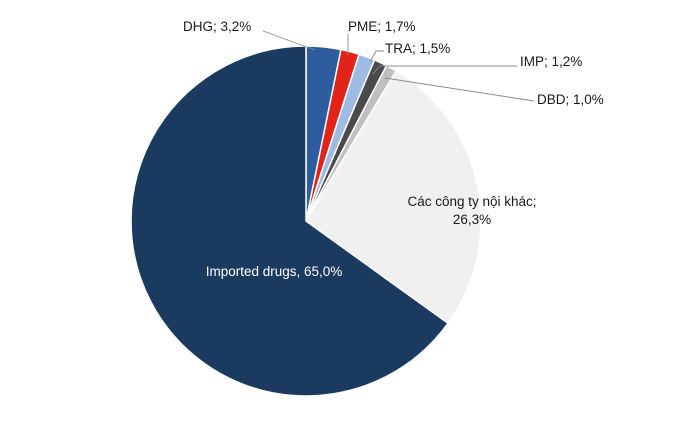 The image size is (700, 438). What do you see at coordinates (459, 89) in the screenshot?
I see `leader-line-dbd` at bounding box center [459, 89].